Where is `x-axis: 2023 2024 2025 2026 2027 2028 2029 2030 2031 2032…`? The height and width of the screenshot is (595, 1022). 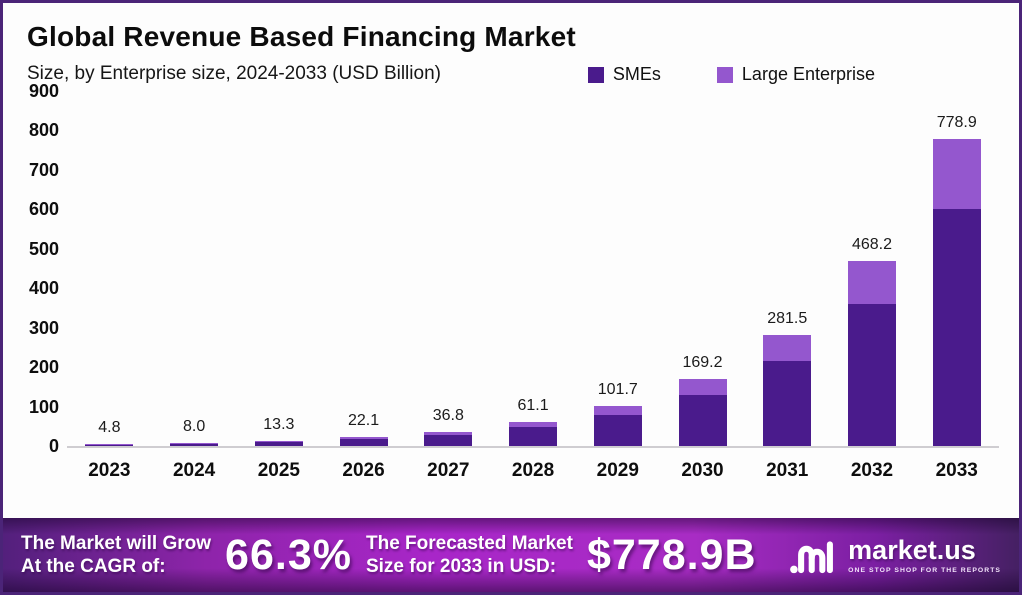 x-axis: 2023 2024 2025 2026 2027 2028 2029 2030 2031 2032… is located at coordinates (533, 471).